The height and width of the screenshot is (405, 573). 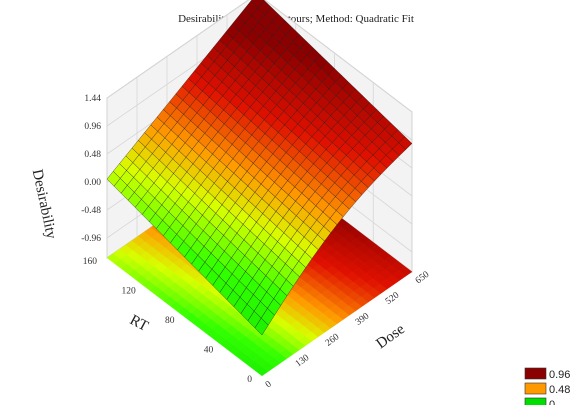 I want to click on dose-tick-label: 520, so click(x=393, y=298).